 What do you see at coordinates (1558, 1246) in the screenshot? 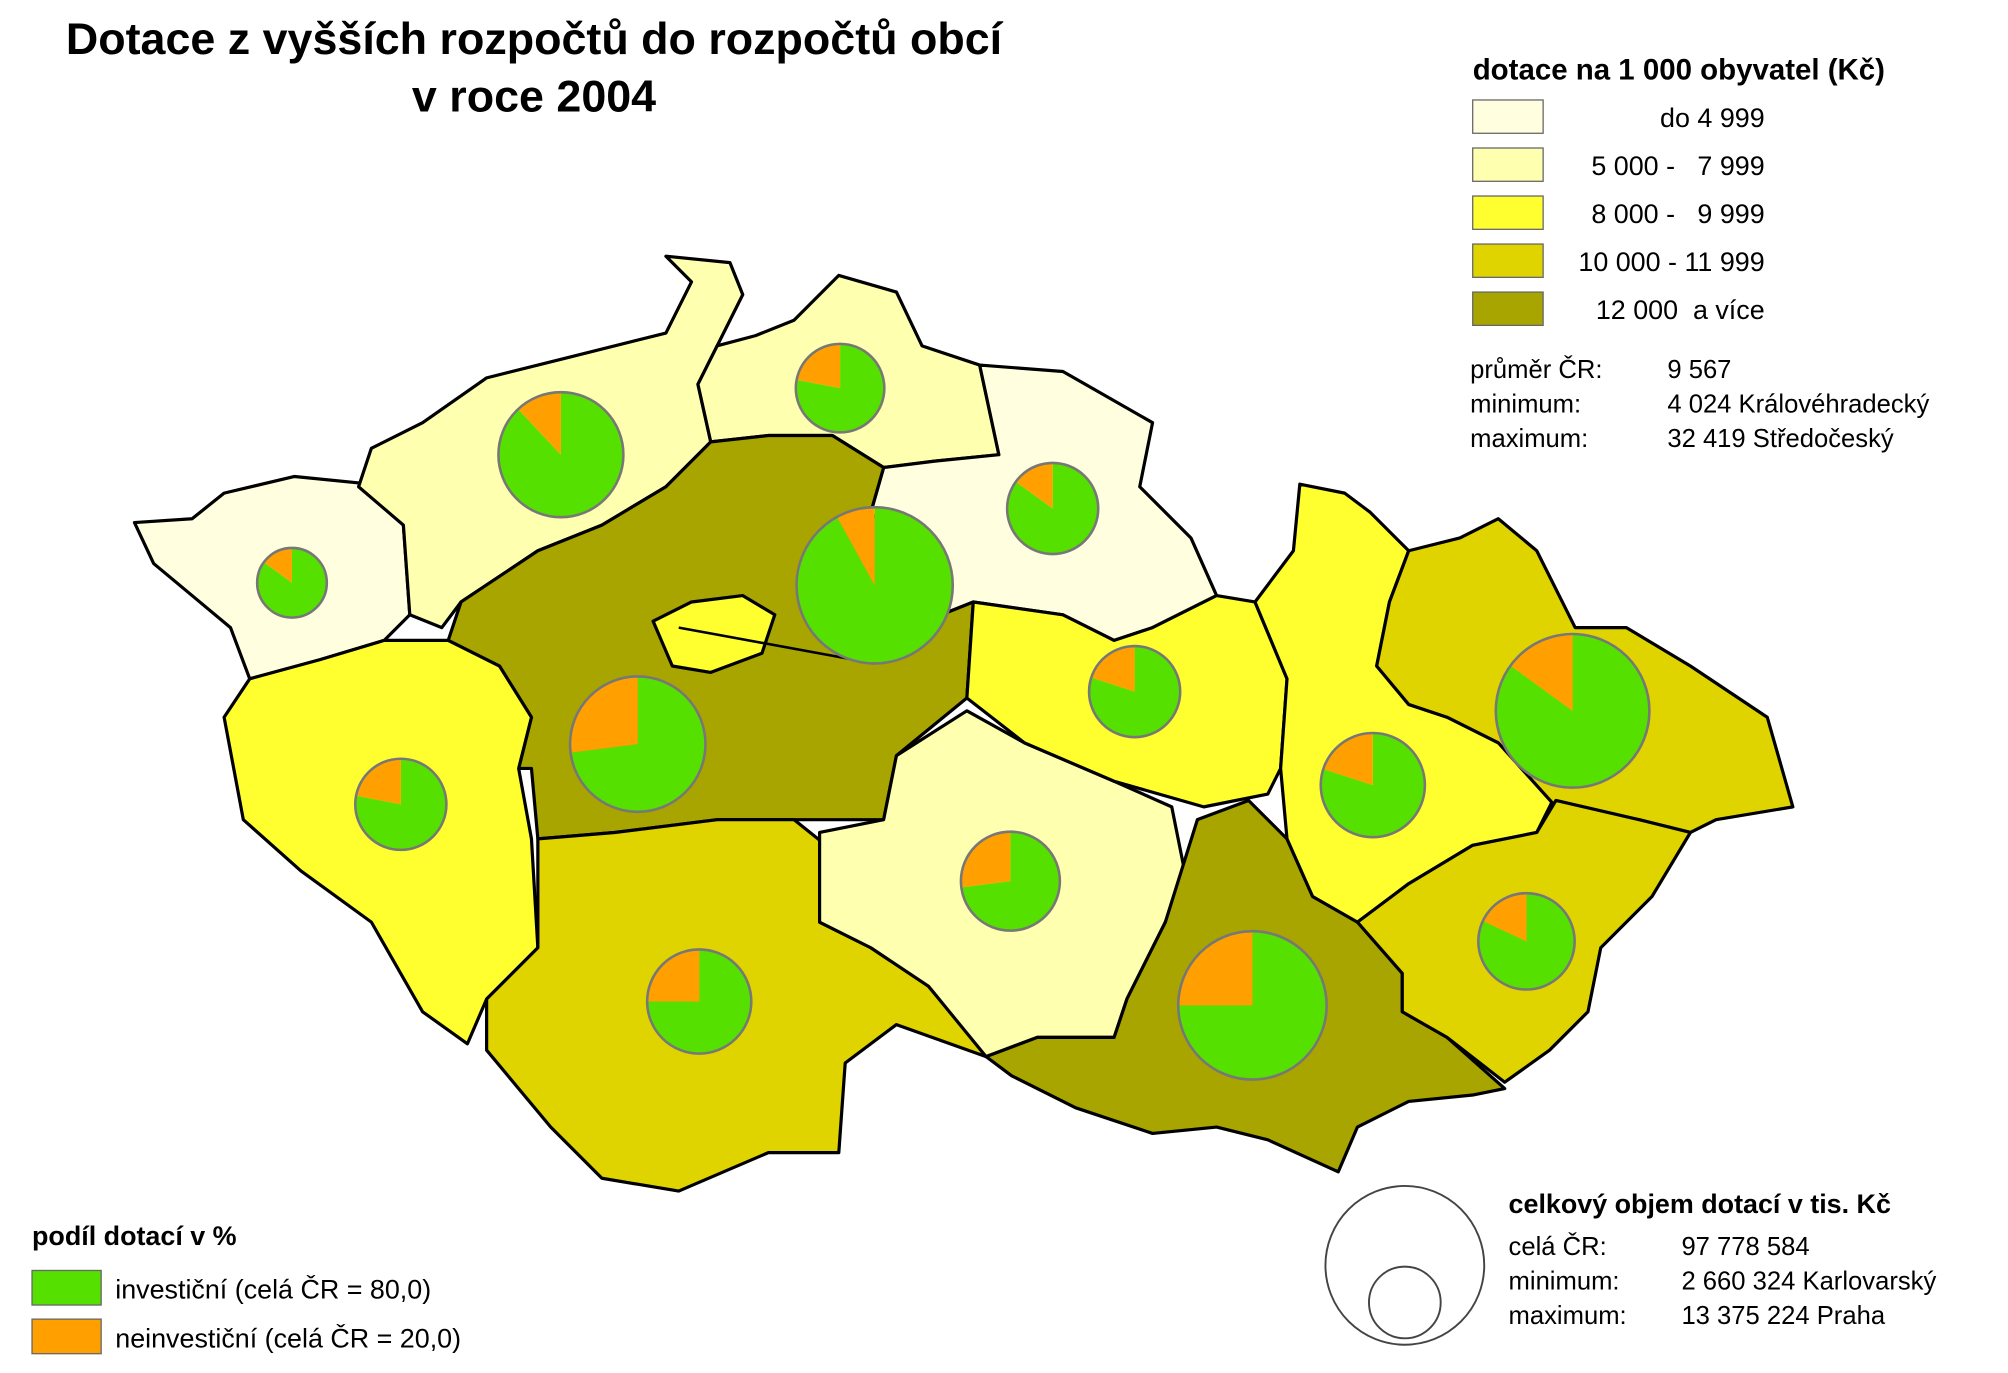
I see `stat-label: celá ČR:` at bounding box center [1558, 1246].